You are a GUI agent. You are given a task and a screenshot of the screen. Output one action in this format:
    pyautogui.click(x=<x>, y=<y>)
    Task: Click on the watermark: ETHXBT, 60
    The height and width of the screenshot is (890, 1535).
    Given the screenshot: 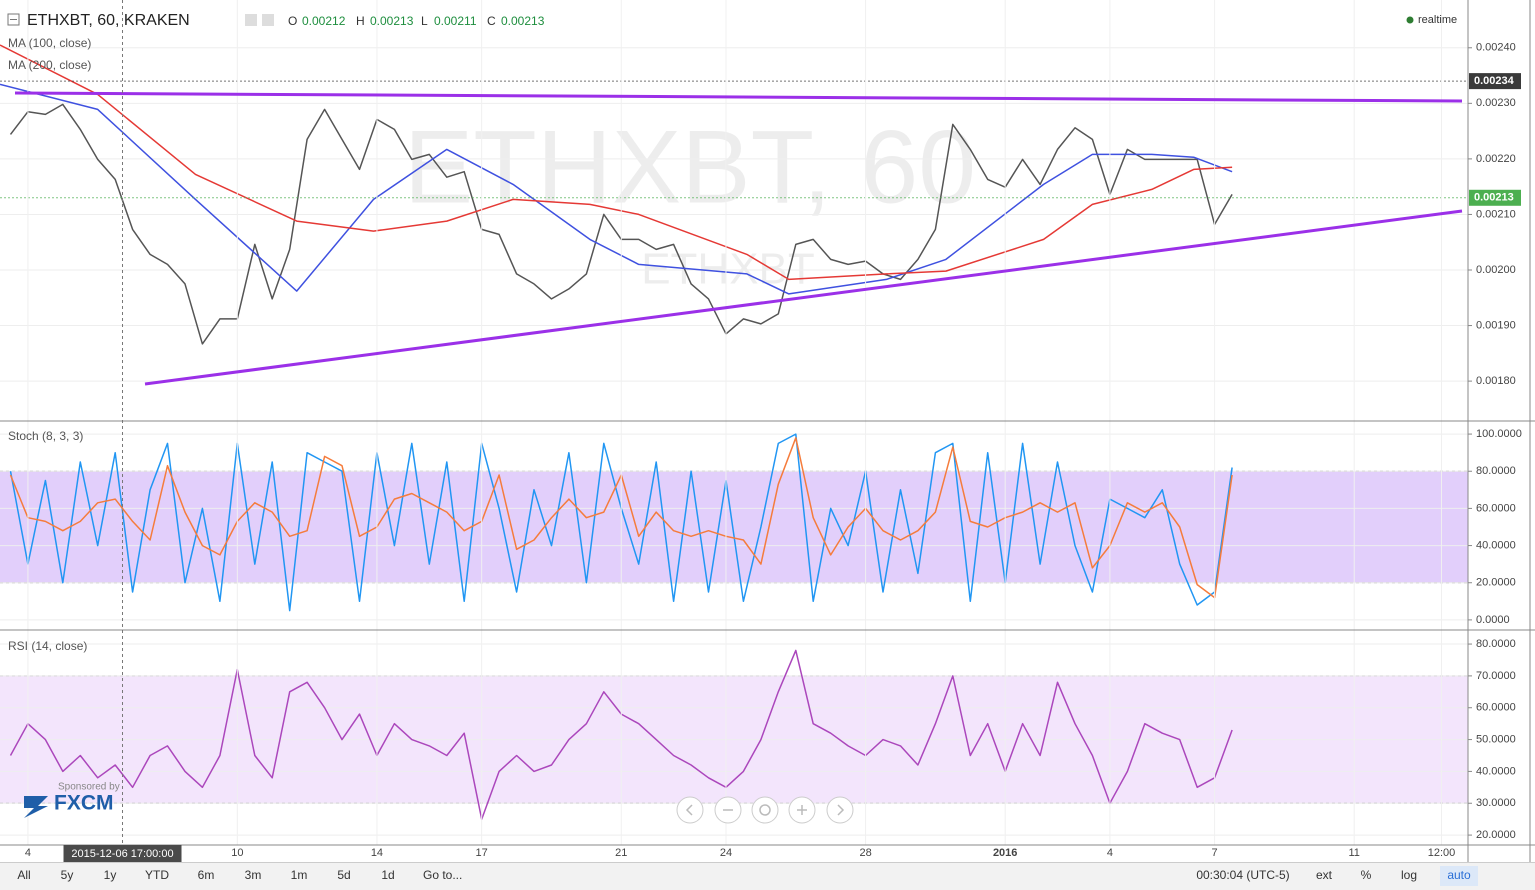 What is the action you would take?
    pyautogui.click(x=690, y=167)
    